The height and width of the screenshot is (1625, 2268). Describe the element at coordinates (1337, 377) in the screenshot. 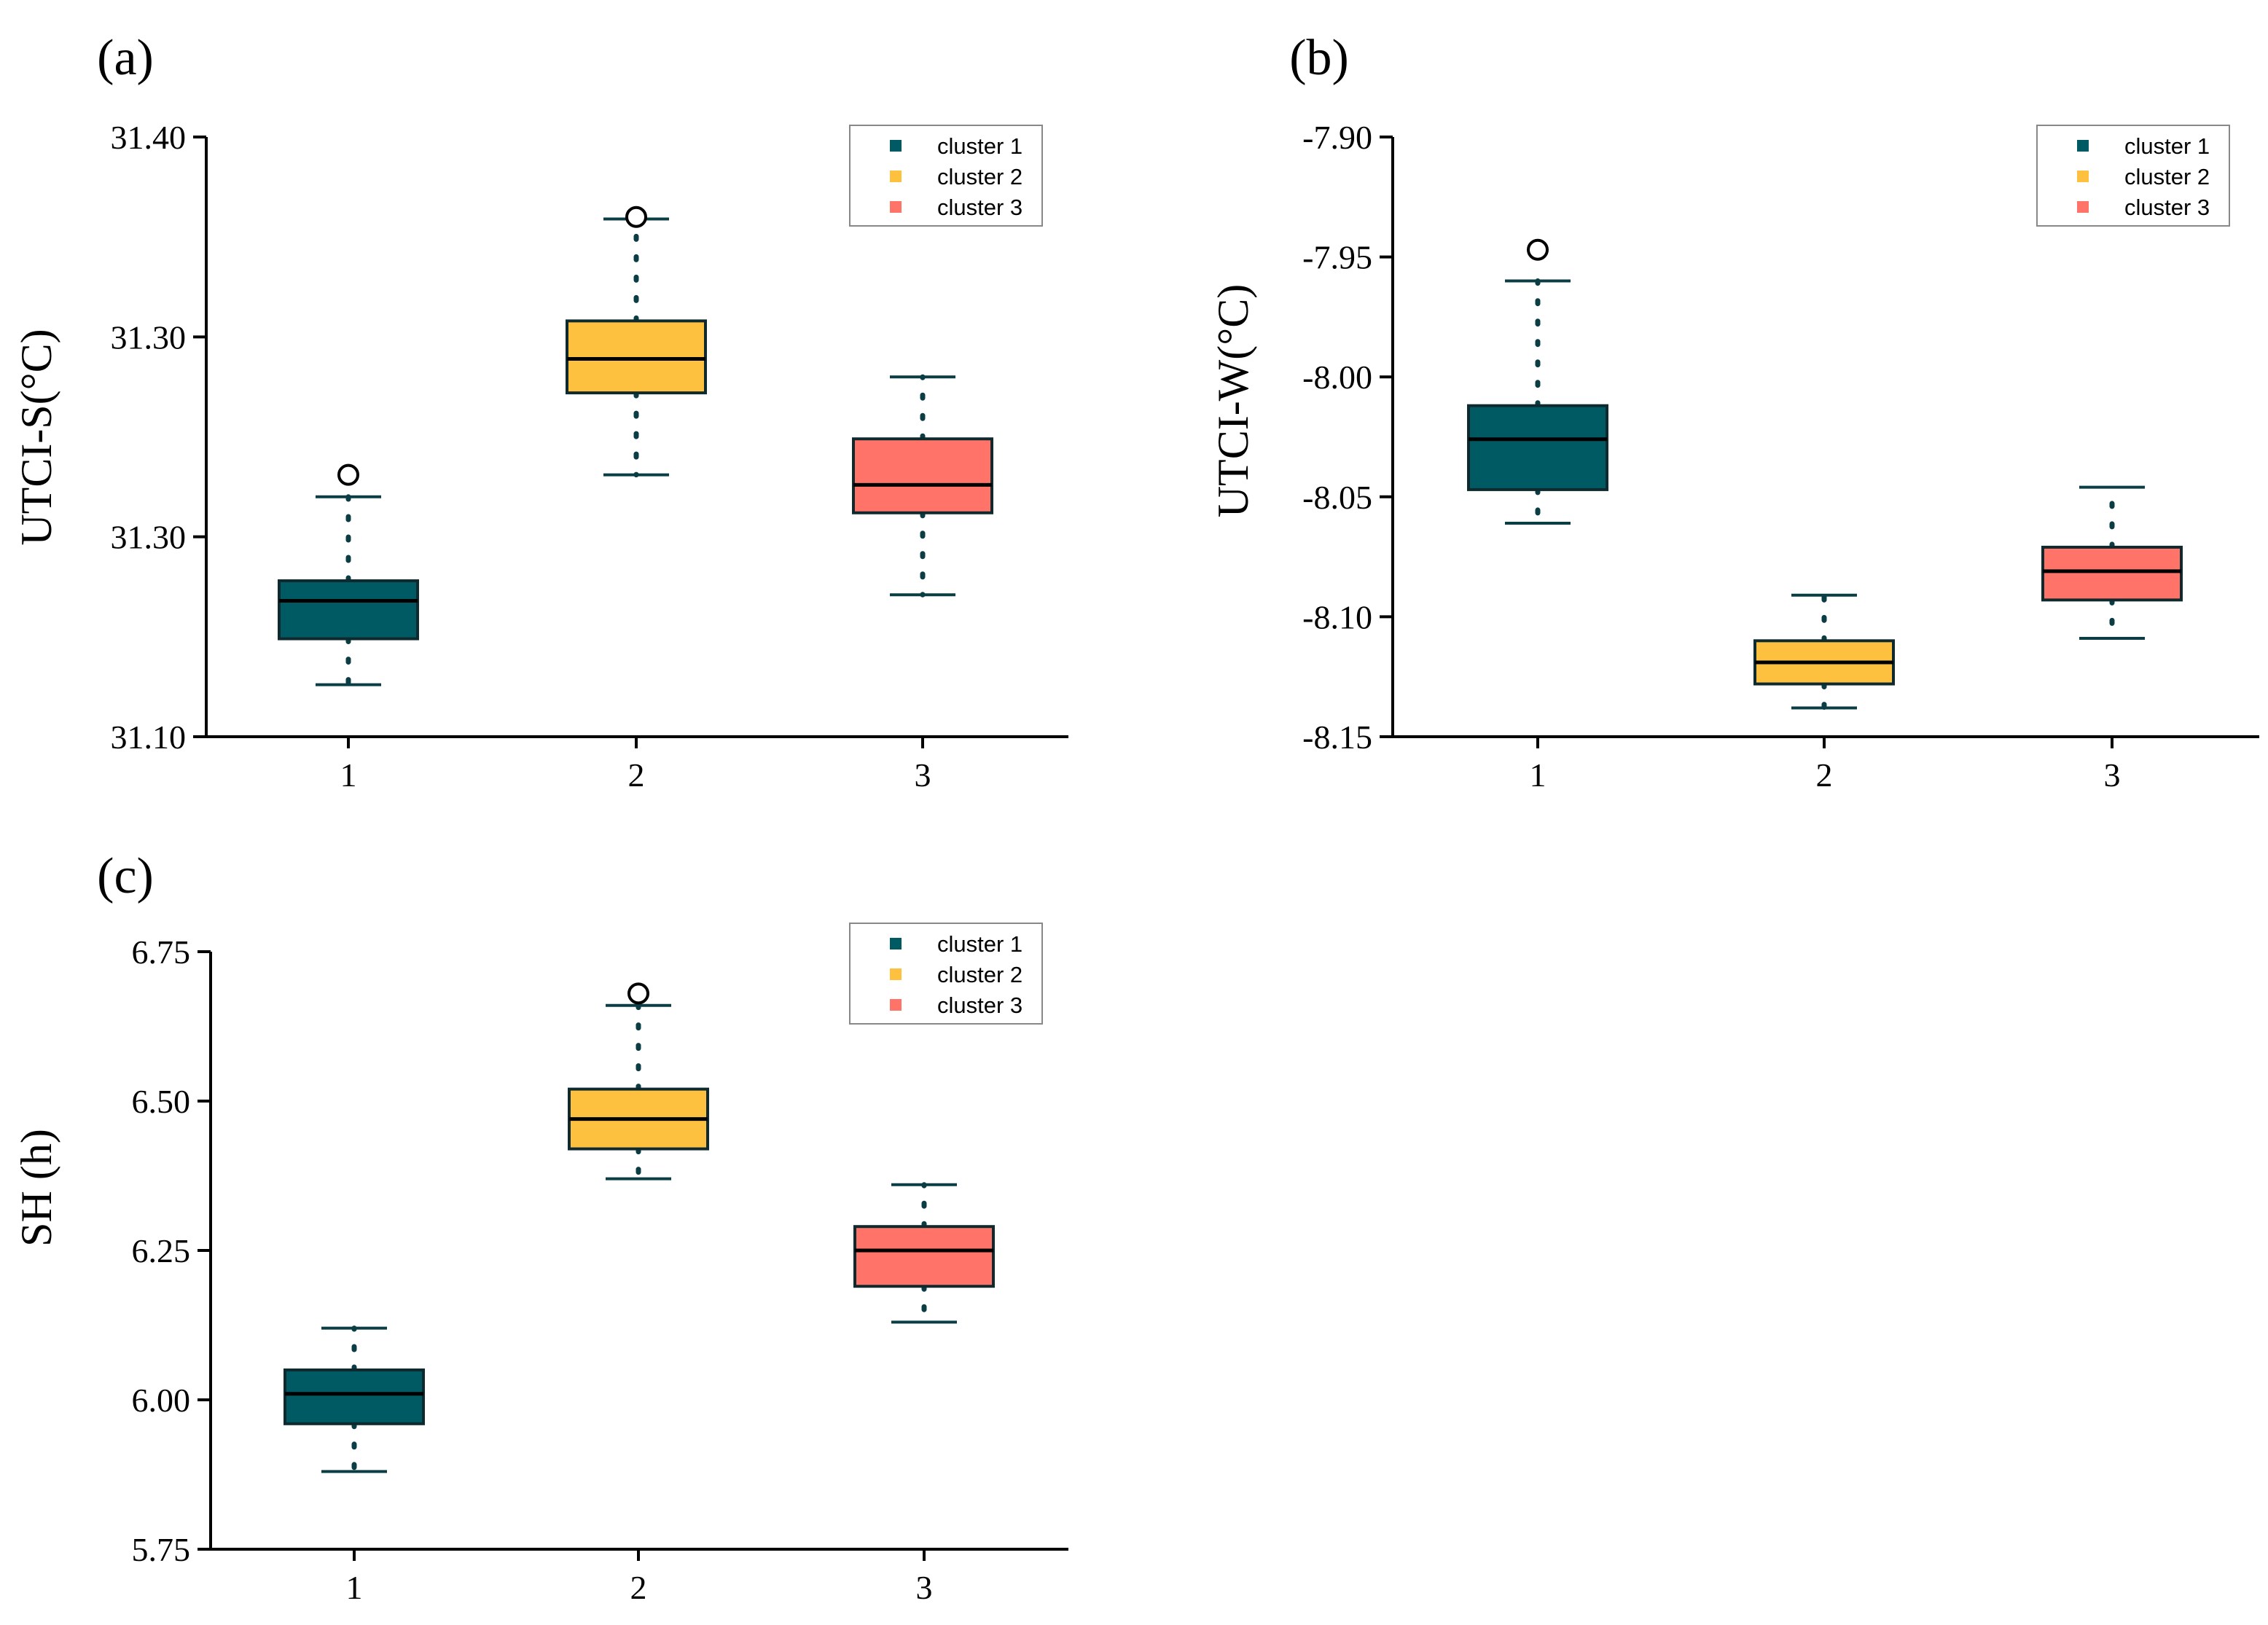

I see `y-tick-label: -8.00` at that location.